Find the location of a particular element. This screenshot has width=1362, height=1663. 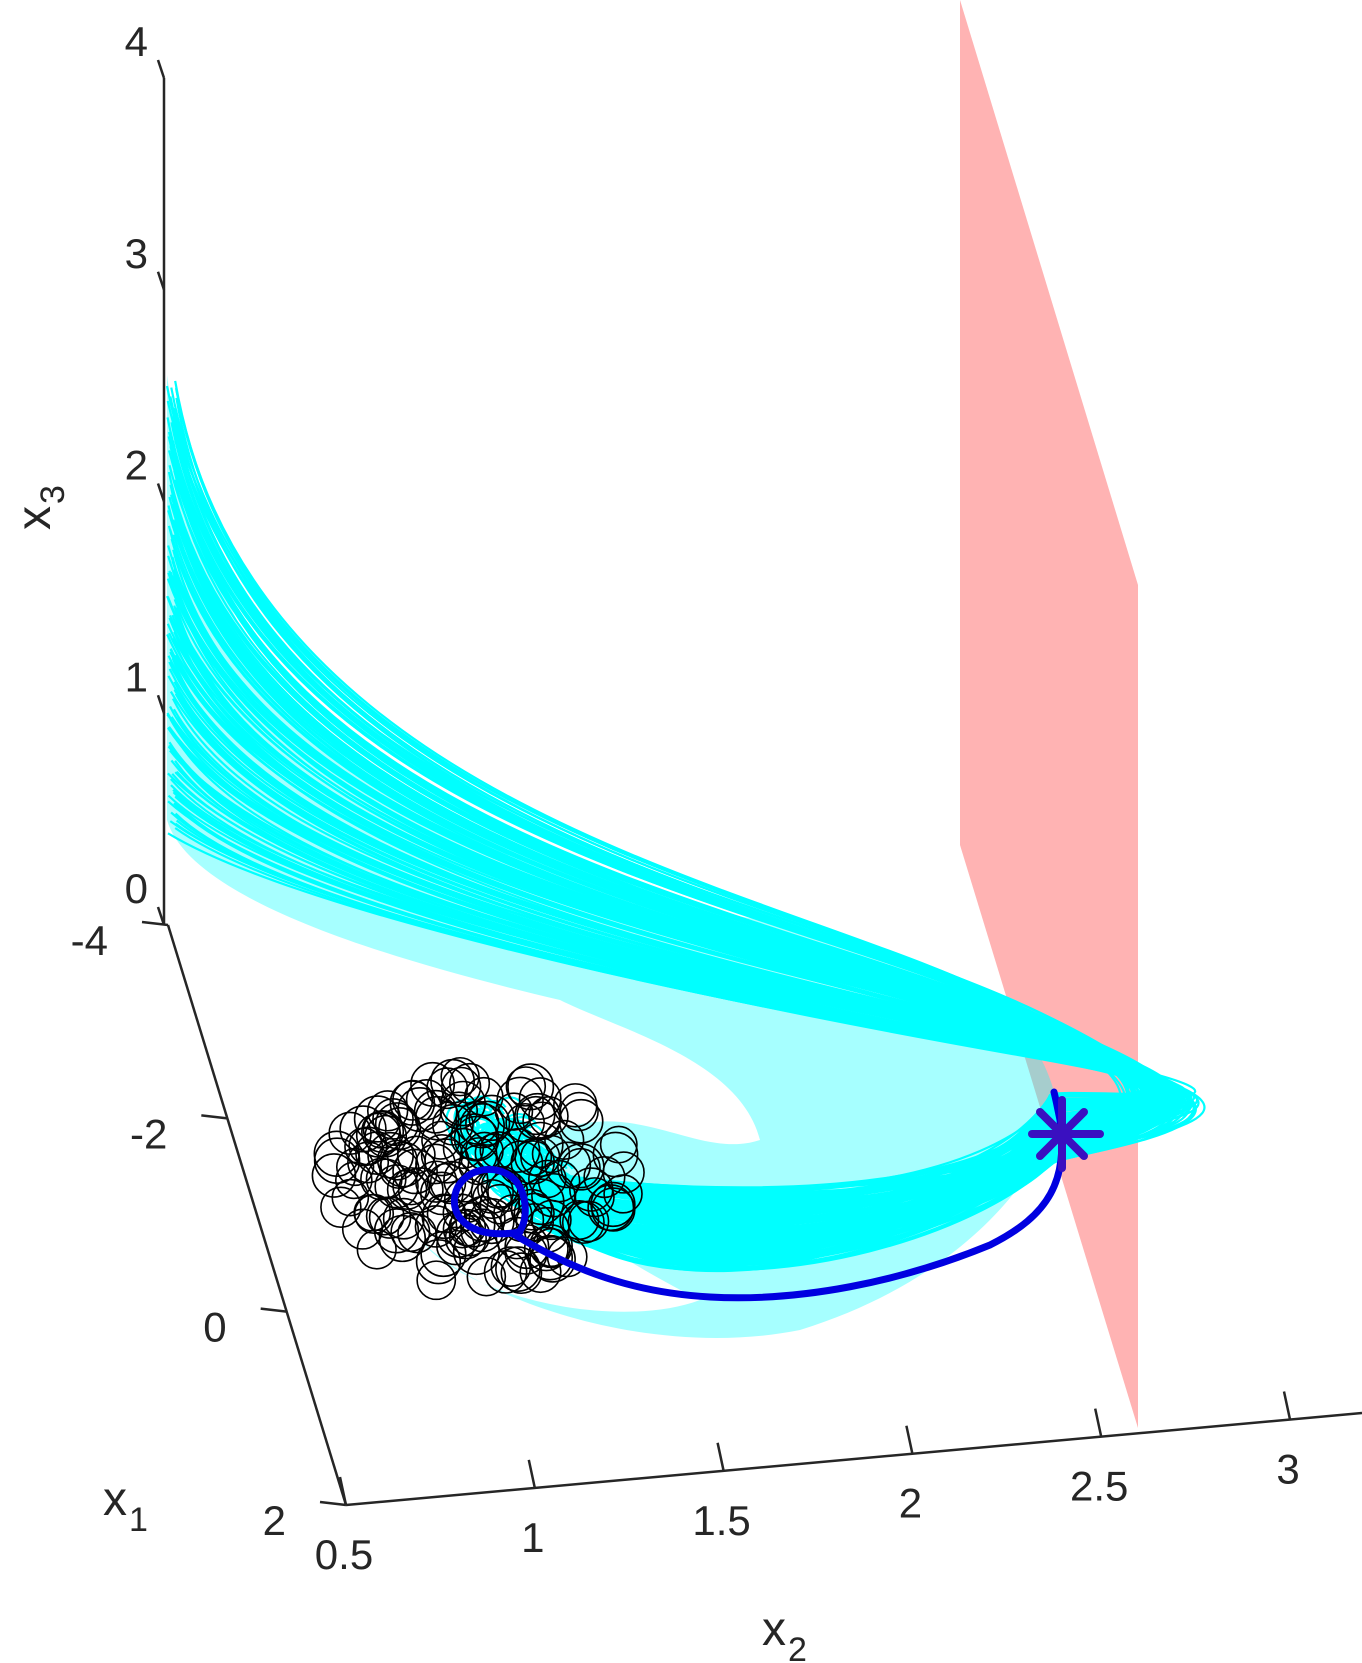

x3-axis-title: x3 is located at coordinates (40, 507).